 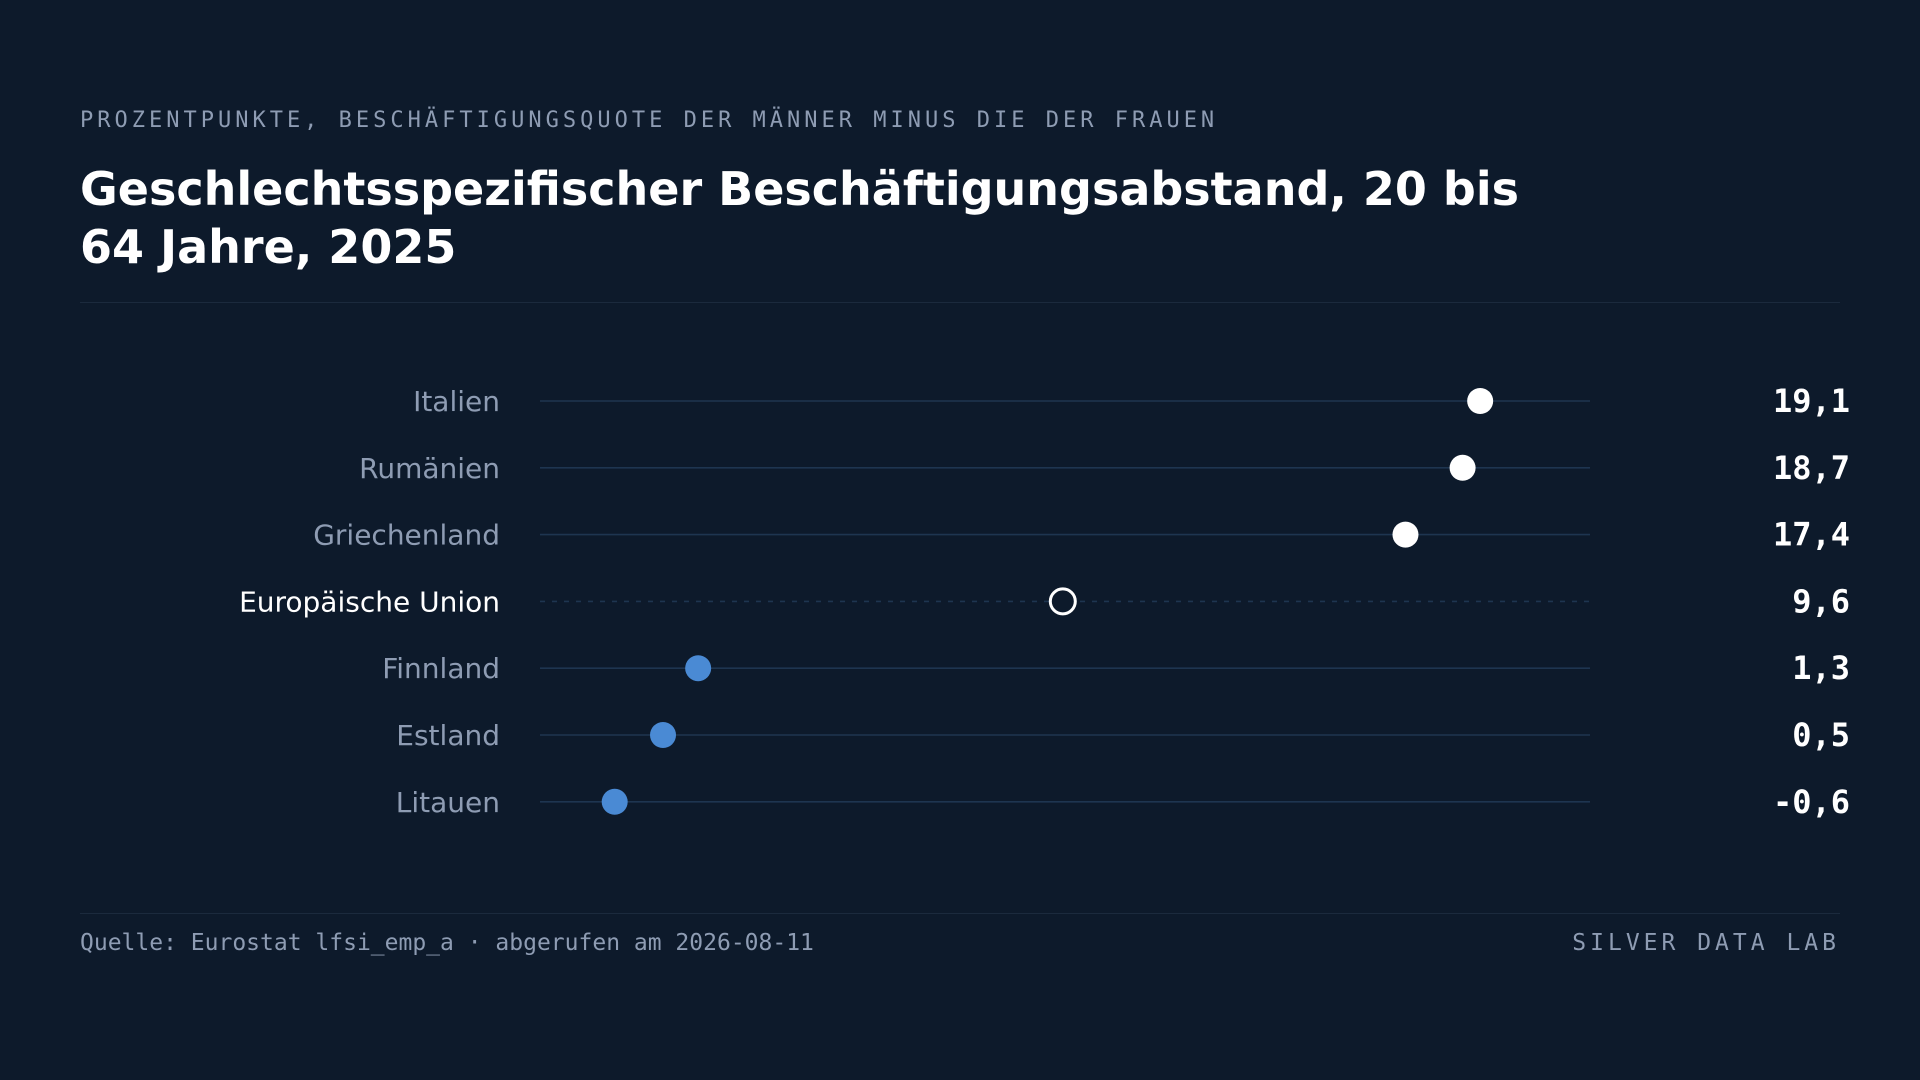 I want to click on footer-divider, so click(x=960, y=913).